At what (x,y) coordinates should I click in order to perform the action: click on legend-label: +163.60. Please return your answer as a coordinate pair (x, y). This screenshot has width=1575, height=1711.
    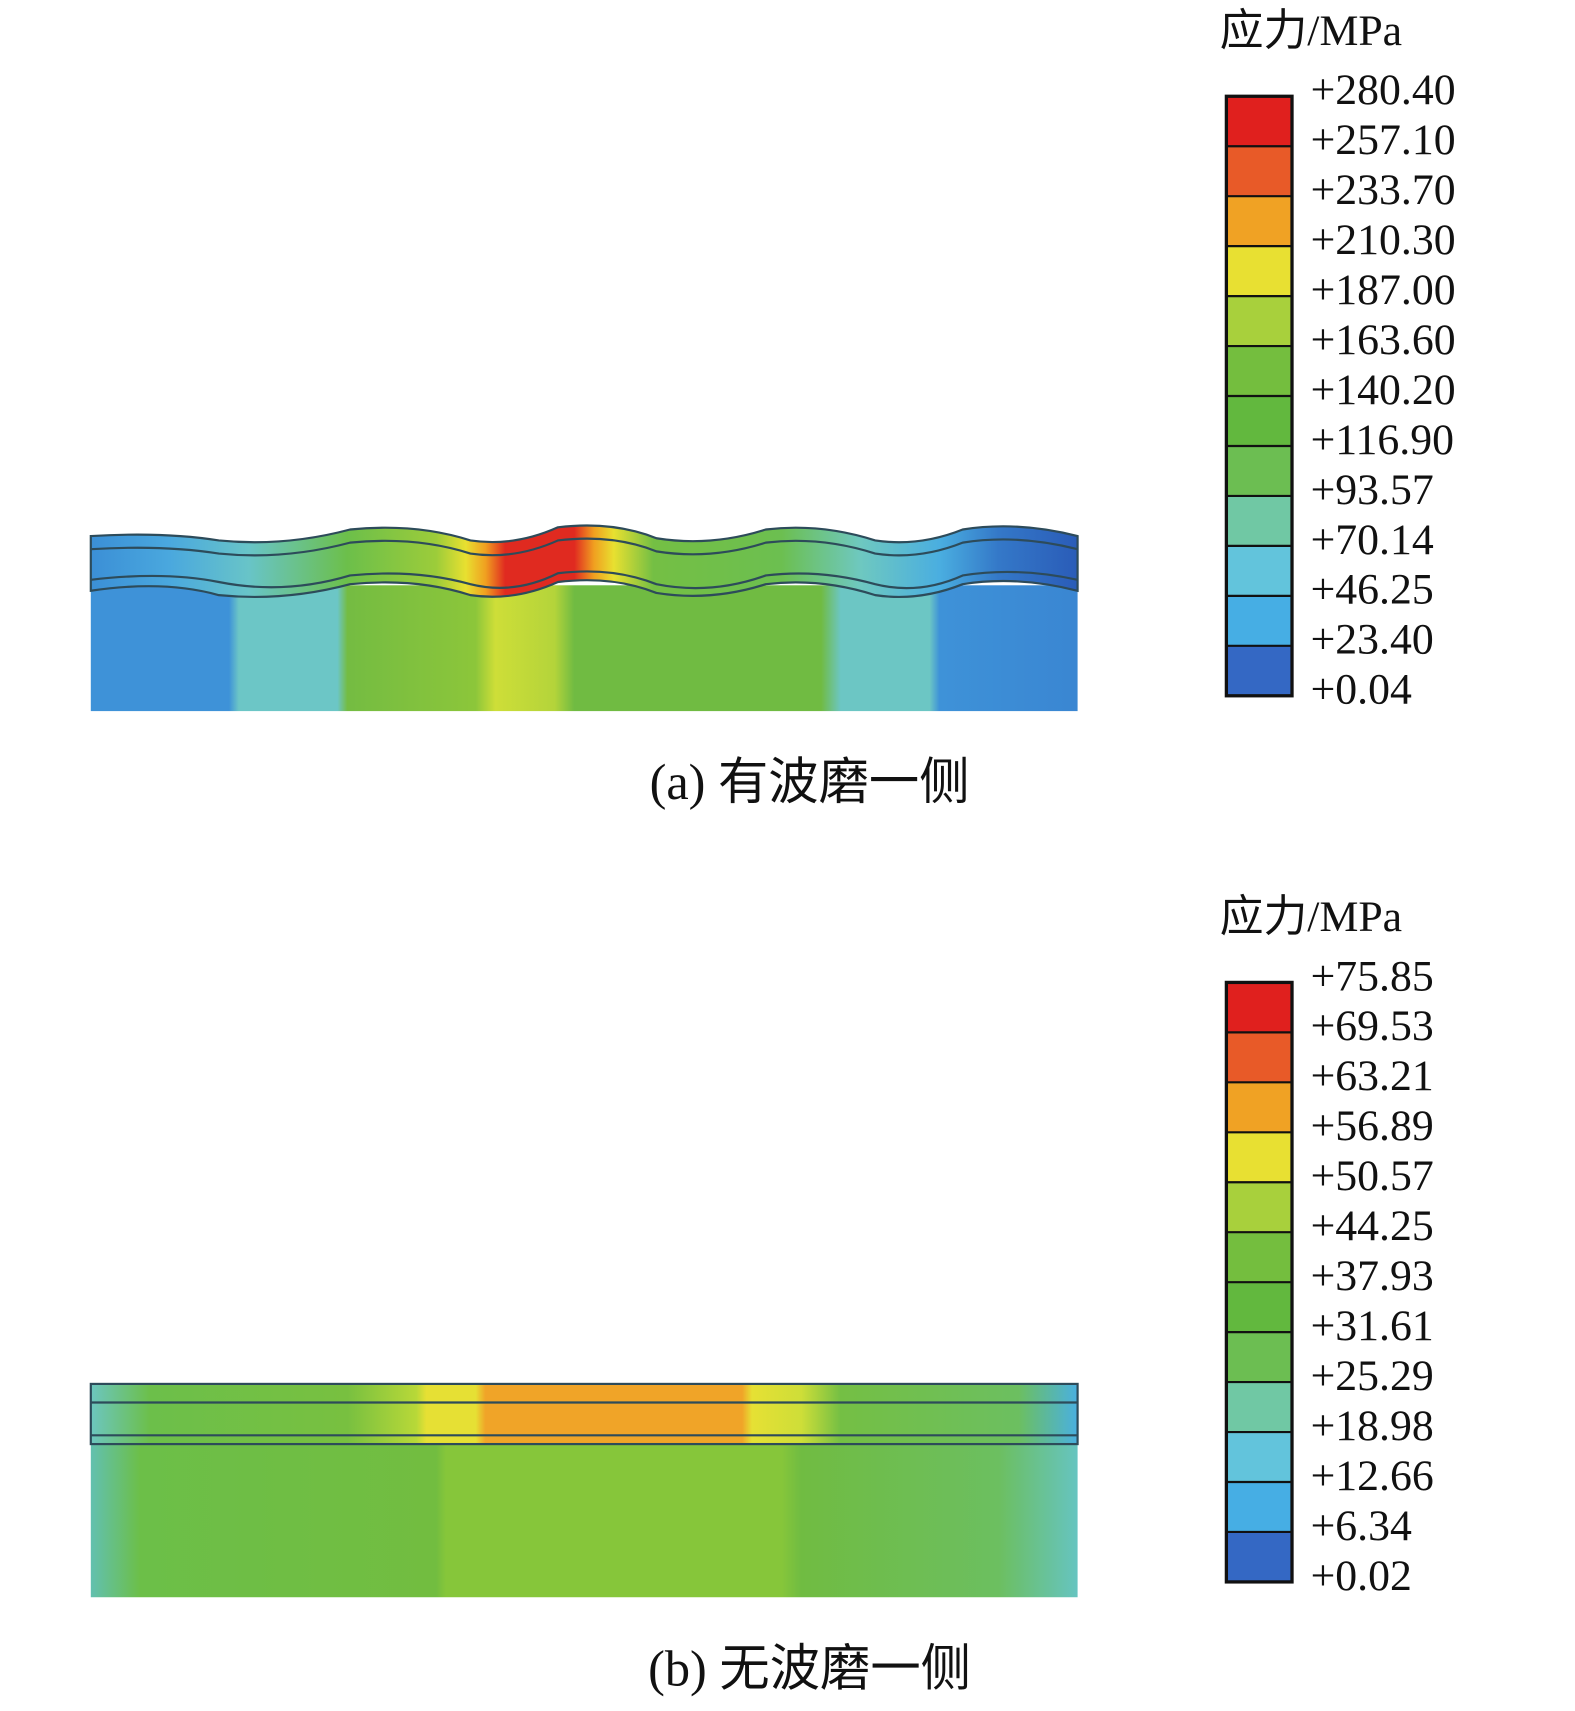
    Looking at the image, I should click on (1383, 340).